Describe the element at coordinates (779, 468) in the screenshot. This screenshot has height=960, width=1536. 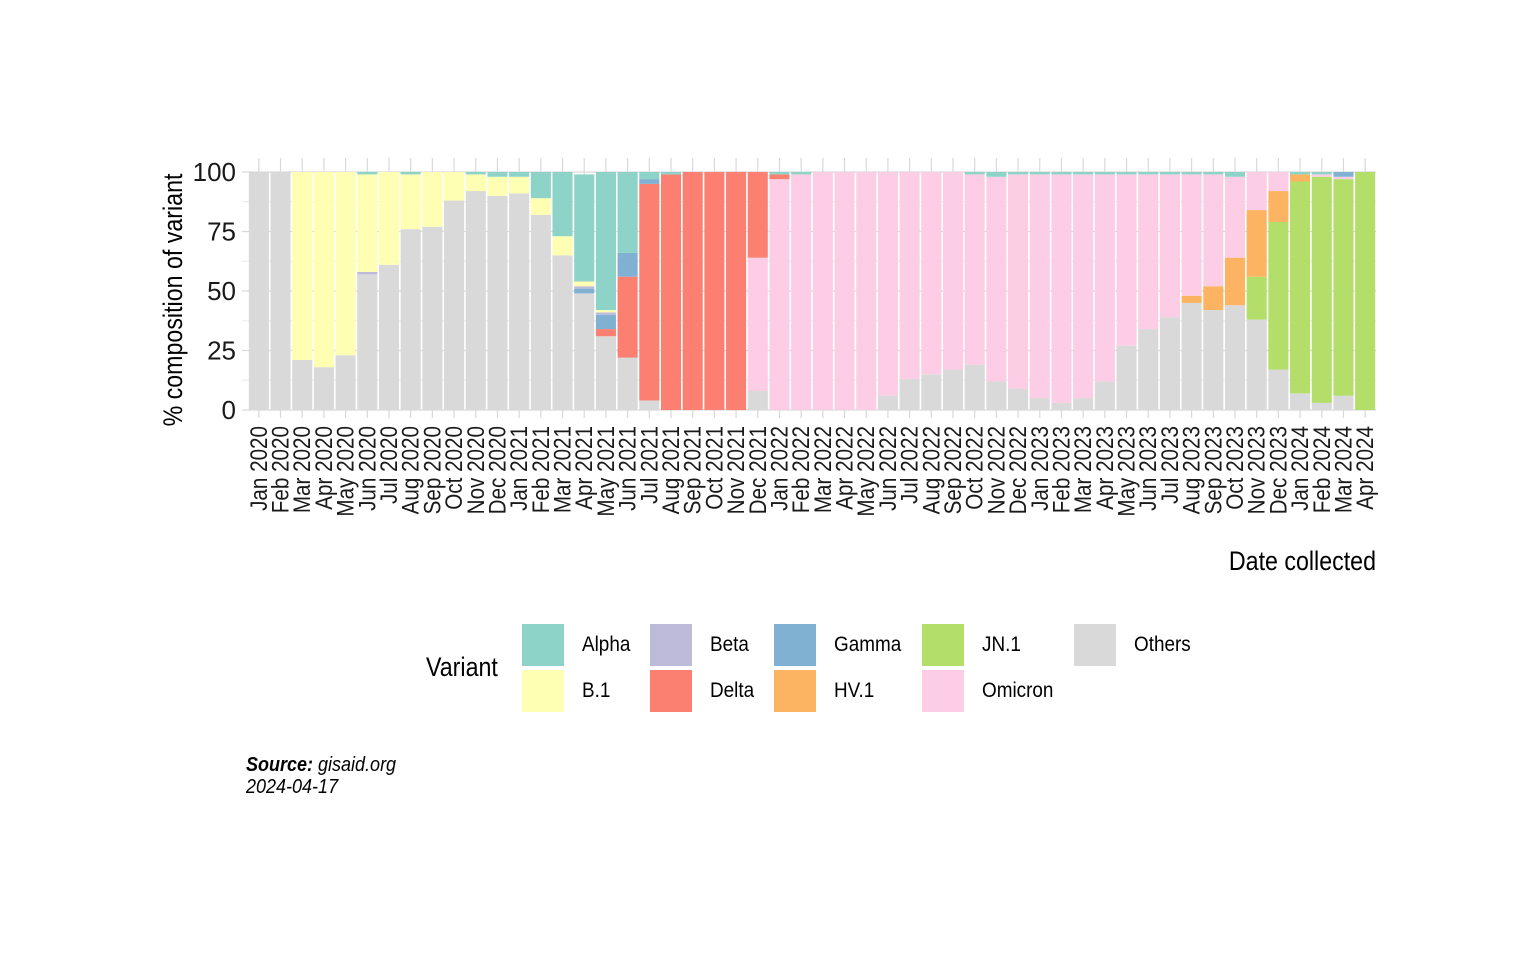
I see `x-tick-label: Jan 2022` at that location.